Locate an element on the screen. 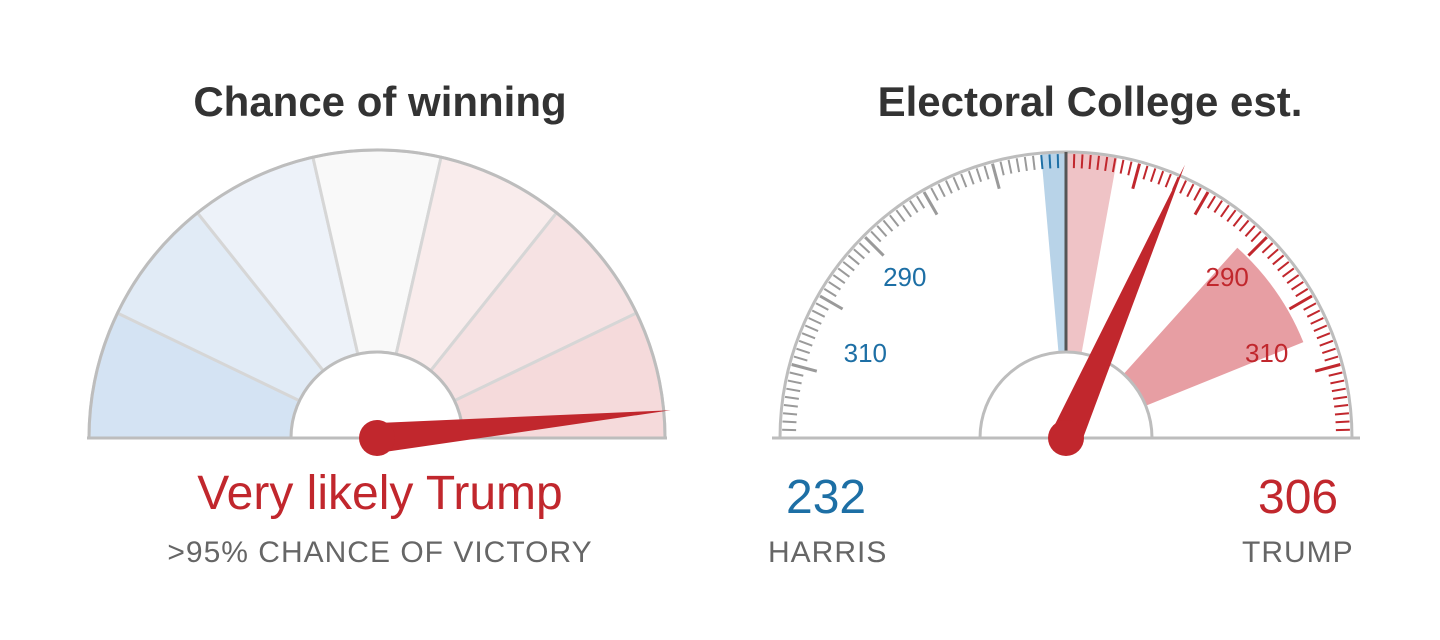 The width and height of the screenshot is (1440, 640). electoral-title: Electoral College est. is located at coordinates (1090, 101).